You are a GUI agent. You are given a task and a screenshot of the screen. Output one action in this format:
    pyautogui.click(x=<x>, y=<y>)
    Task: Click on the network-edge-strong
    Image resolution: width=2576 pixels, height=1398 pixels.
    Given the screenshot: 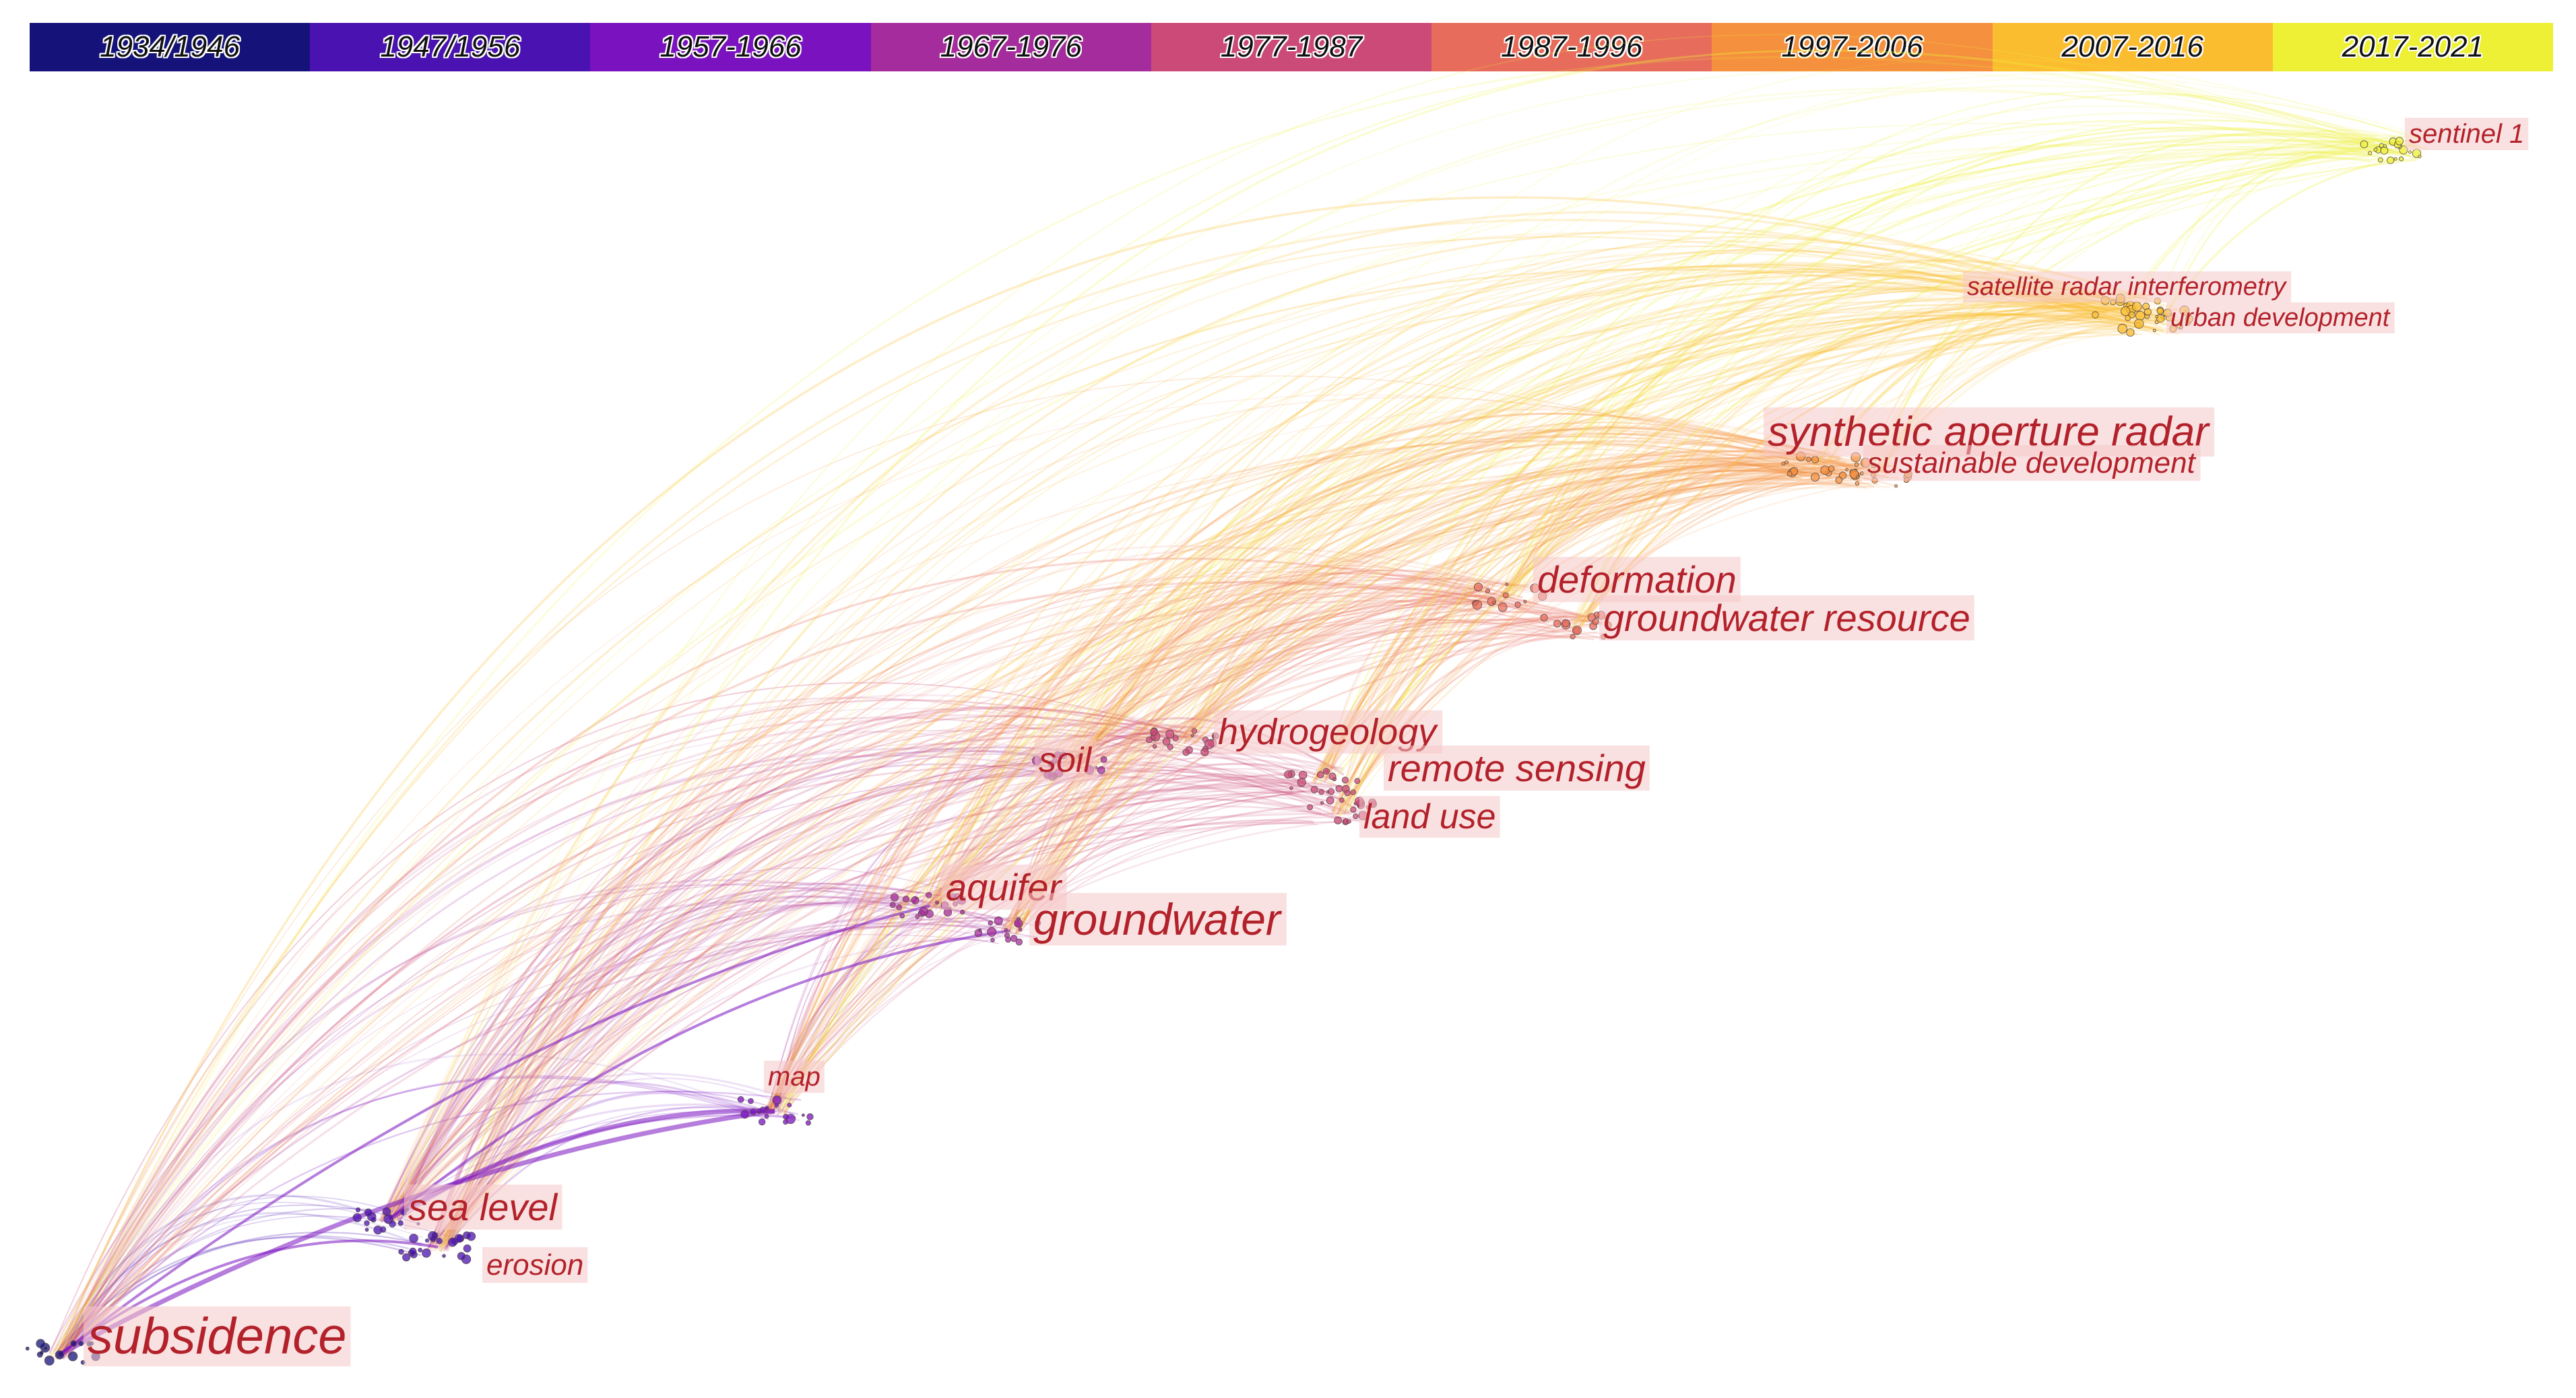 What is the action you would take?
    pyautogui.click(x=700, y=1074)
    